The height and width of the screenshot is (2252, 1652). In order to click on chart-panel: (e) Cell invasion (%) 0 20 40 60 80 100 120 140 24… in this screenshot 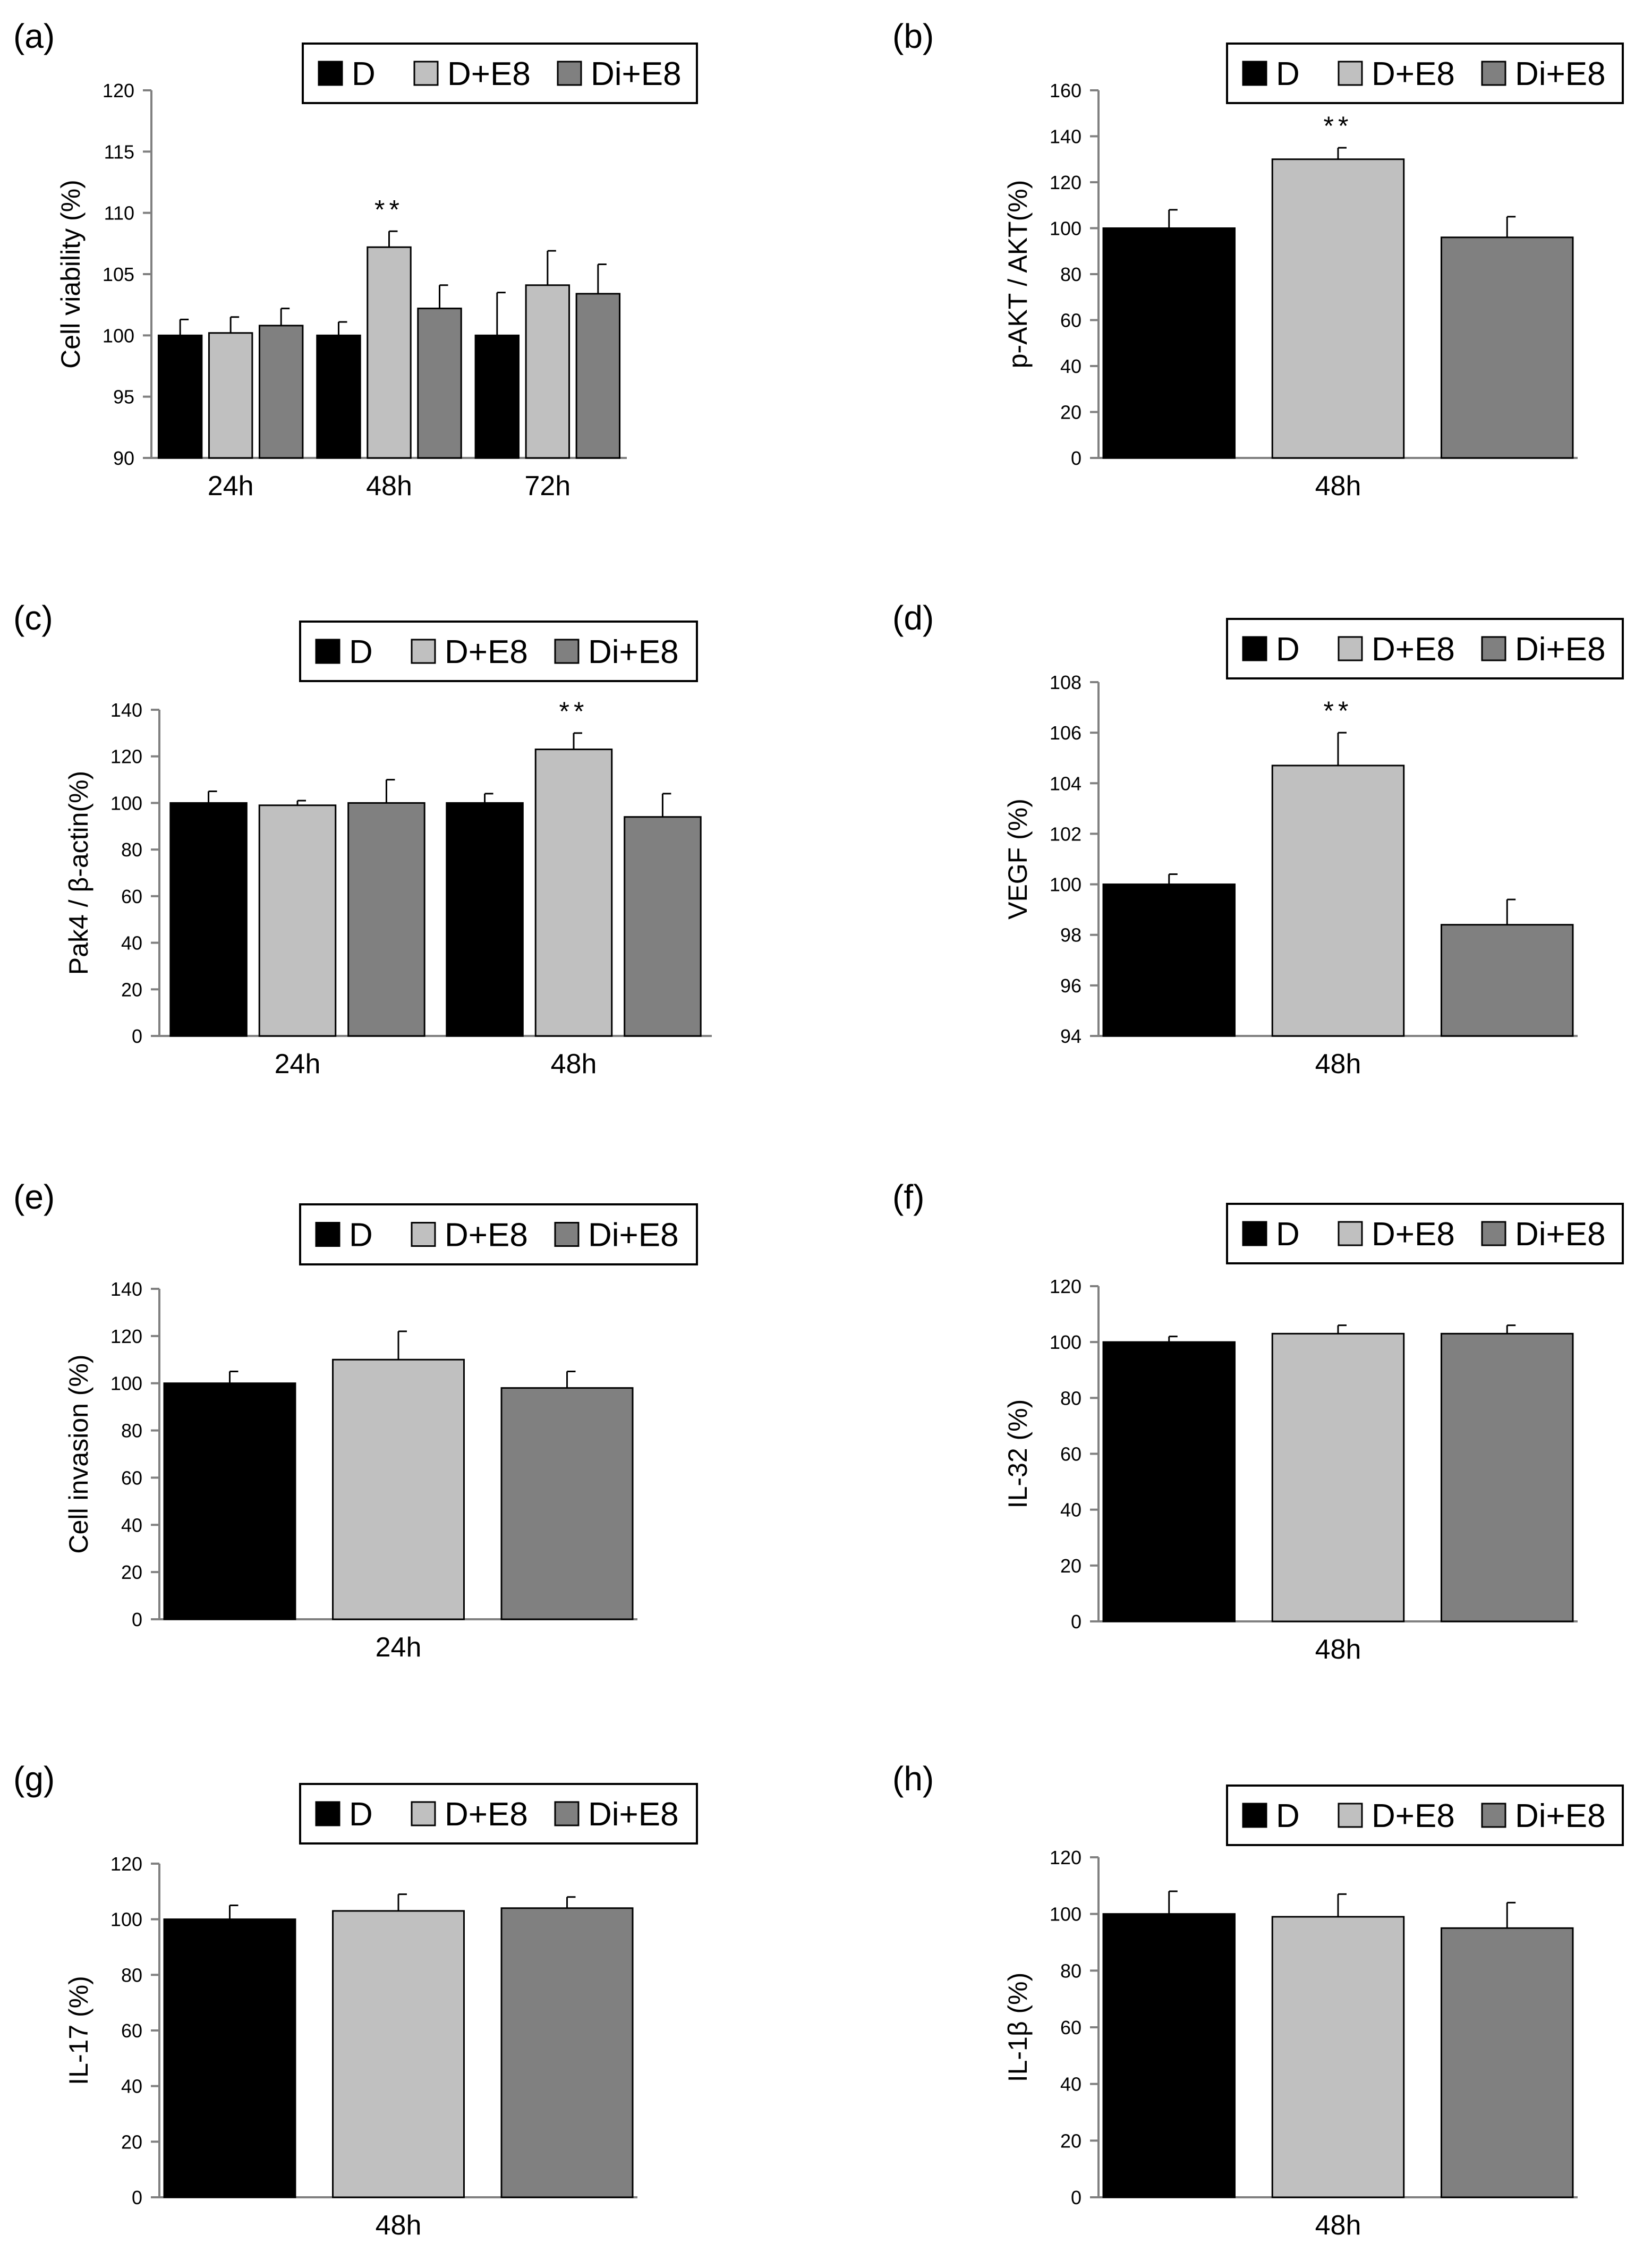, I will do `click(355, 1420)`.